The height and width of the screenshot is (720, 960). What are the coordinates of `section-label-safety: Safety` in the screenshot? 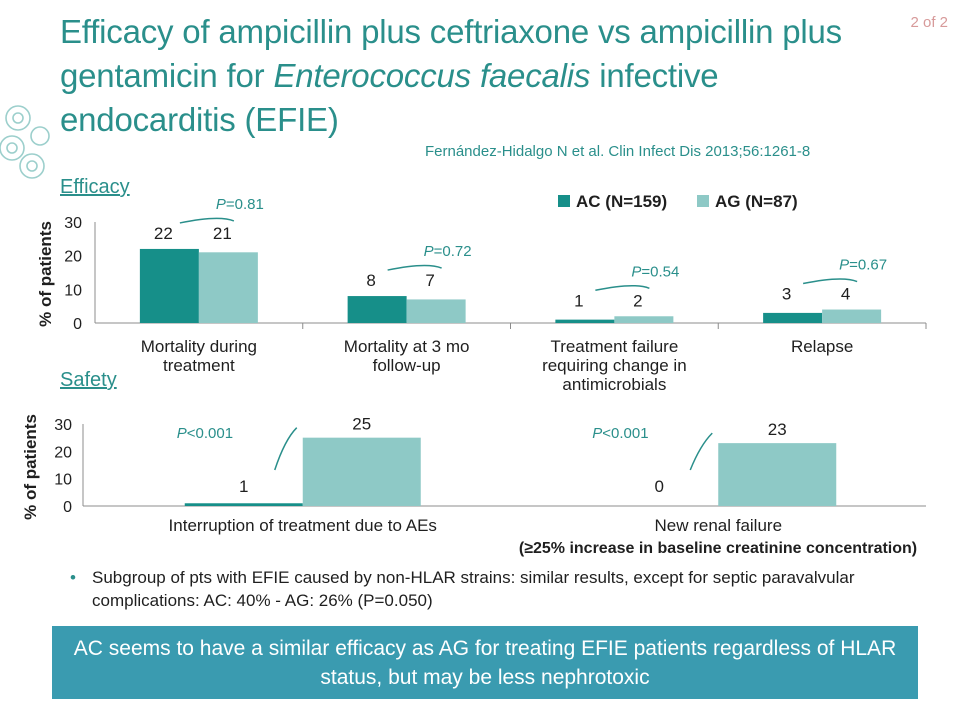 It's located at (88, 380).